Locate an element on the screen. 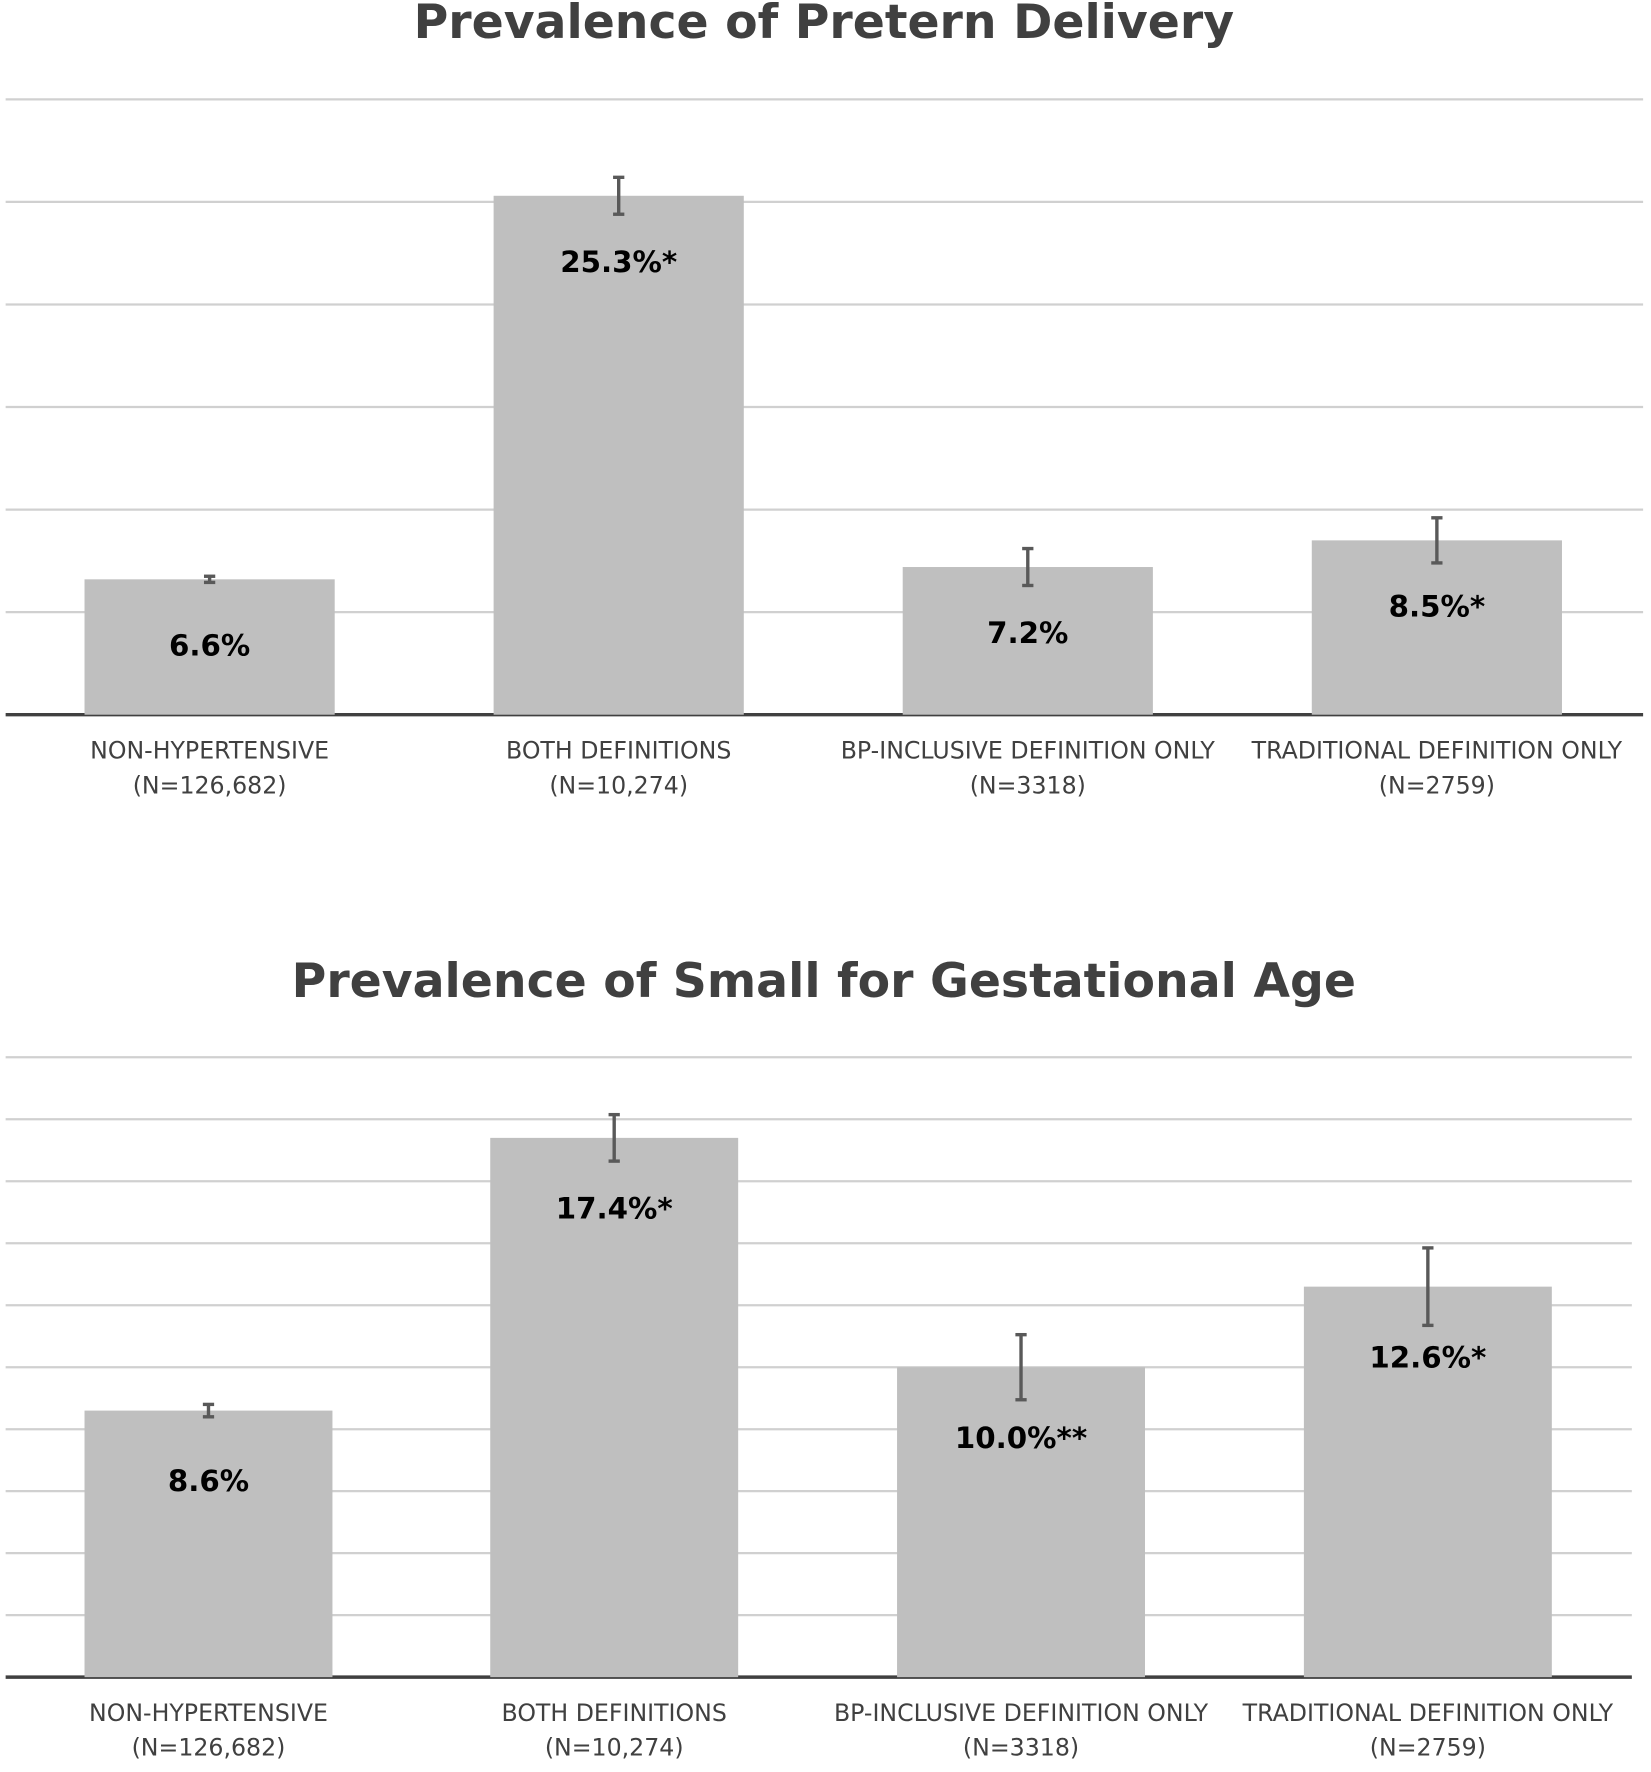  value-label: 8.6% is located at coordinates (208, 1481).